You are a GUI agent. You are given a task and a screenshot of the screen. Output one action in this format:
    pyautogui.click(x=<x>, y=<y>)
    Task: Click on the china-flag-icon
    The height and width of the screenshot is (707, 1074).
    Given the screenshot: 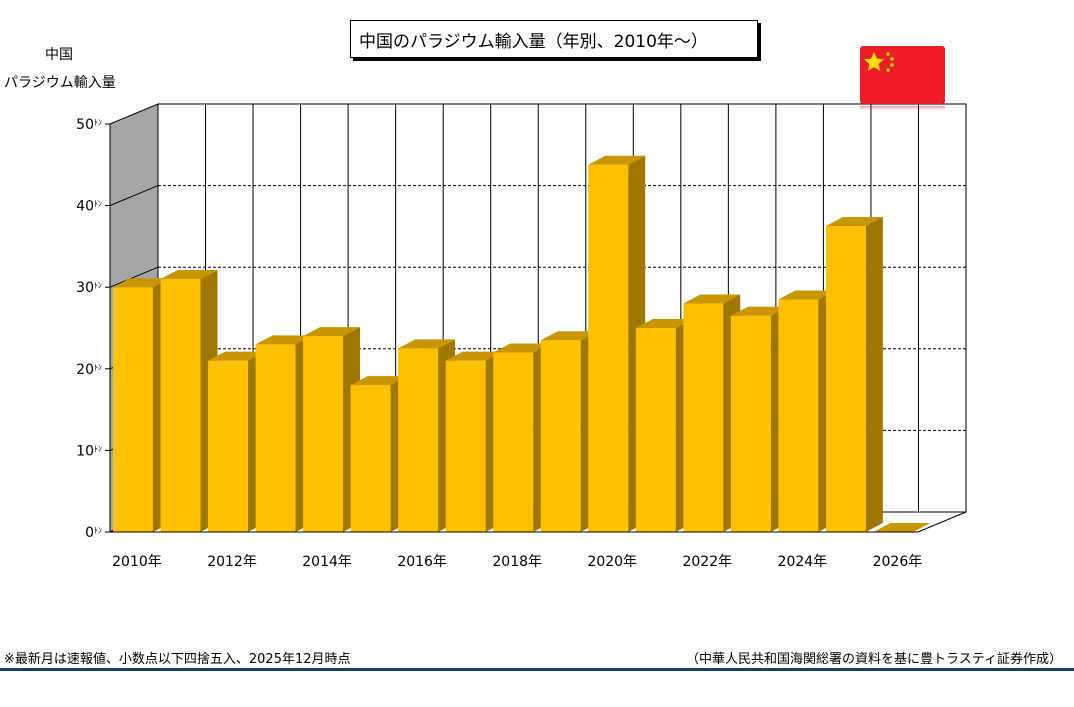 What is the action you would take?
    pyautogui.click(x=902, y=78)
    